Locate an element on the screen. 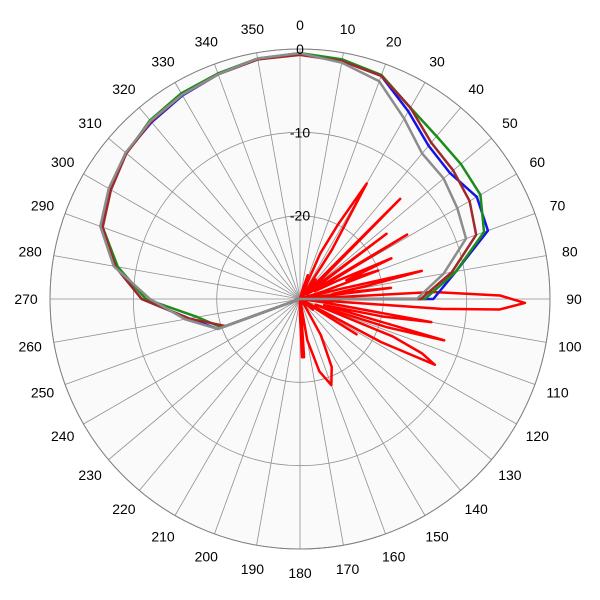  angle-tick-label: 60 is located at coordinates (538, 162).